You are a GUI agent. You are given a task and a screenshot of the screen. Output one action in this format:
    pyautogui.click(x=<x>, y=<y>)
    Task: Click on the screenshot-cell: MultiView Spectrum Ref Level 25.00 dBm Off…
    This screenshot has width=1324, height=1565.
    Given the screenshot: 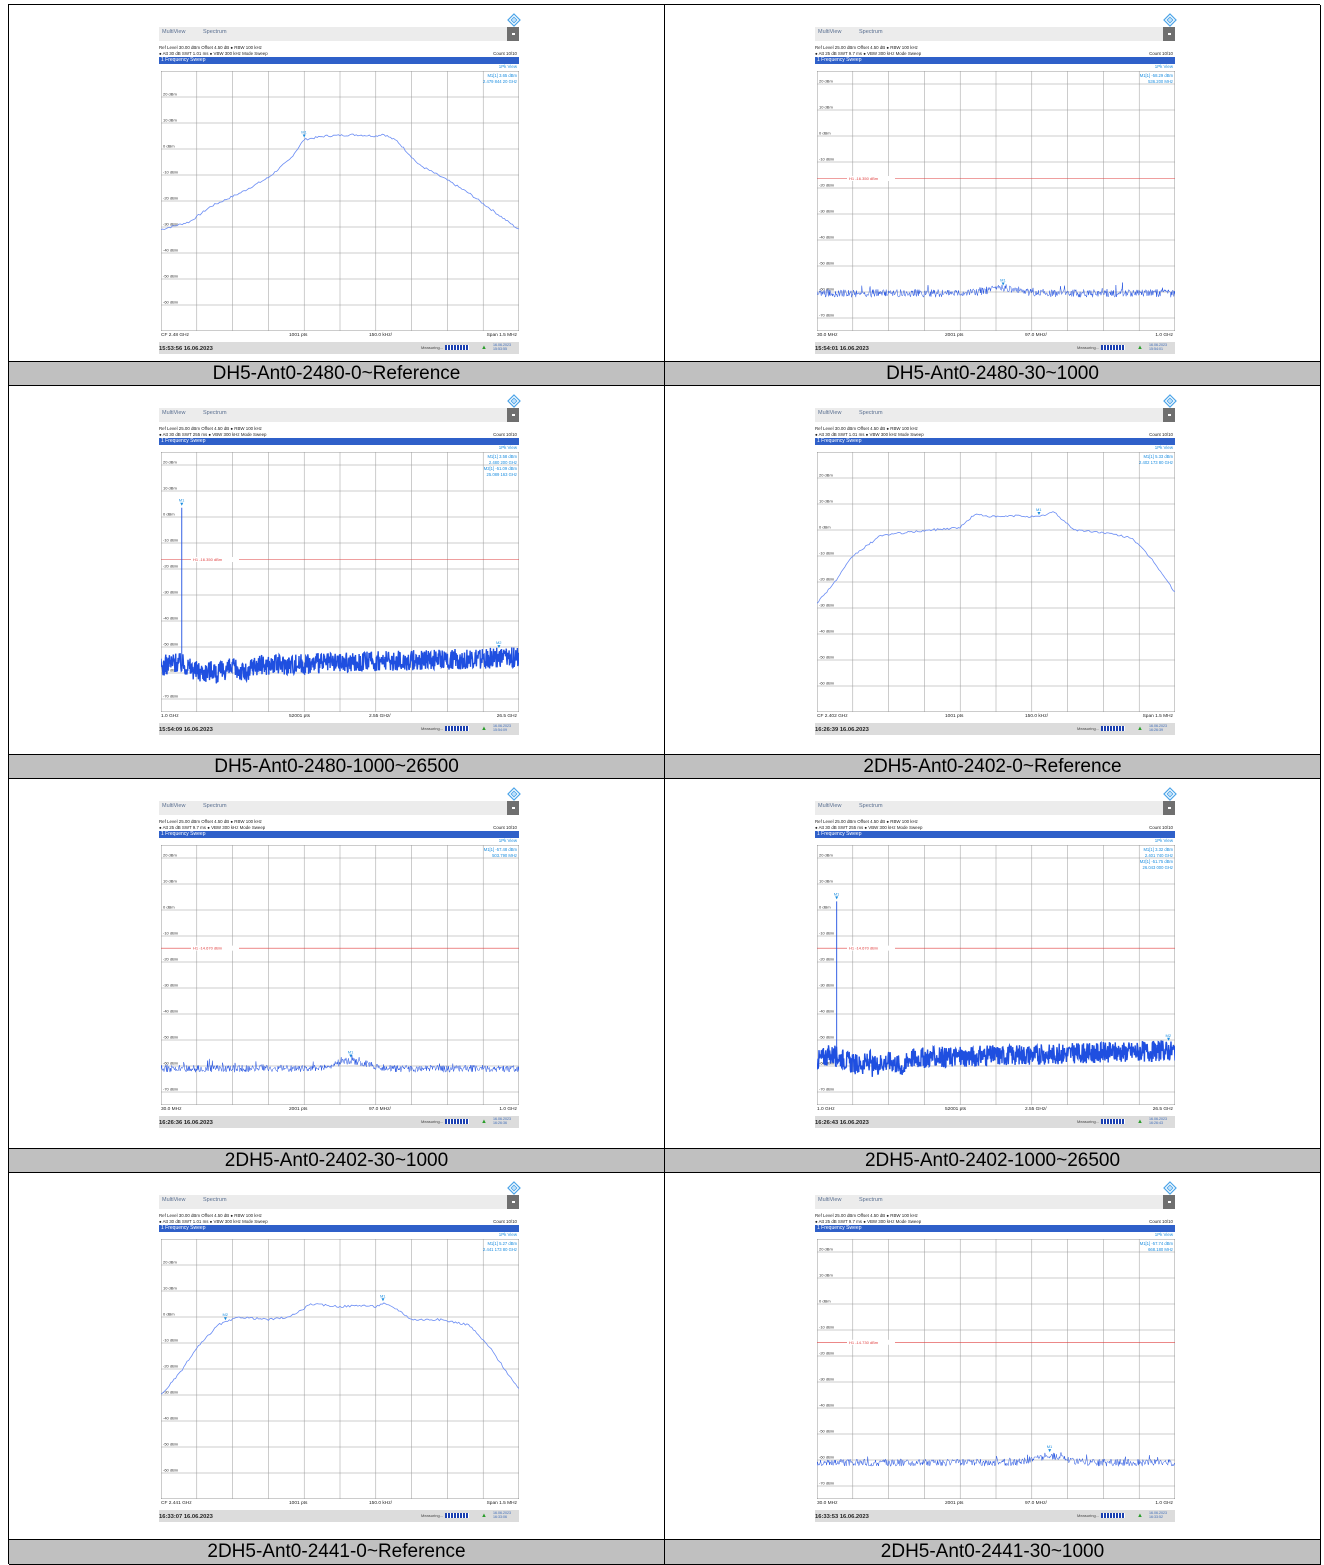 What is the action you would take?
    pyautogui.click(x=993, y=183)
    